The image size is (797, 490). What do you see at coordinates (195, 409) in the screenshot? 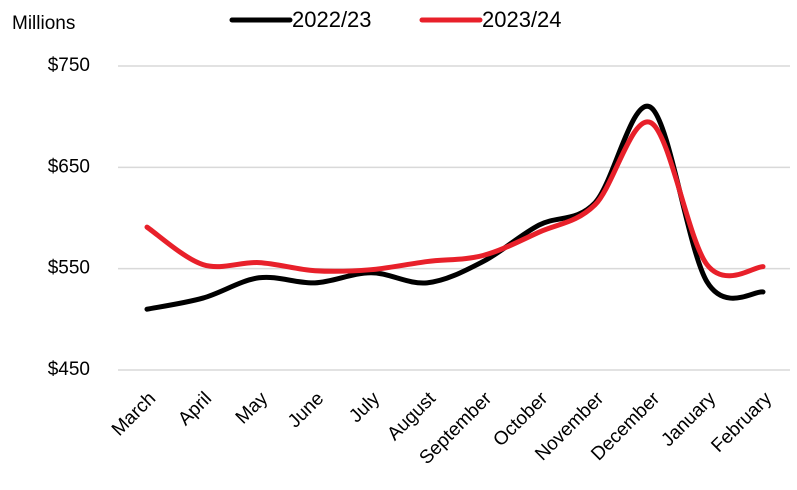
I see `x-tick-label: April` at bounding box center [195, 409].